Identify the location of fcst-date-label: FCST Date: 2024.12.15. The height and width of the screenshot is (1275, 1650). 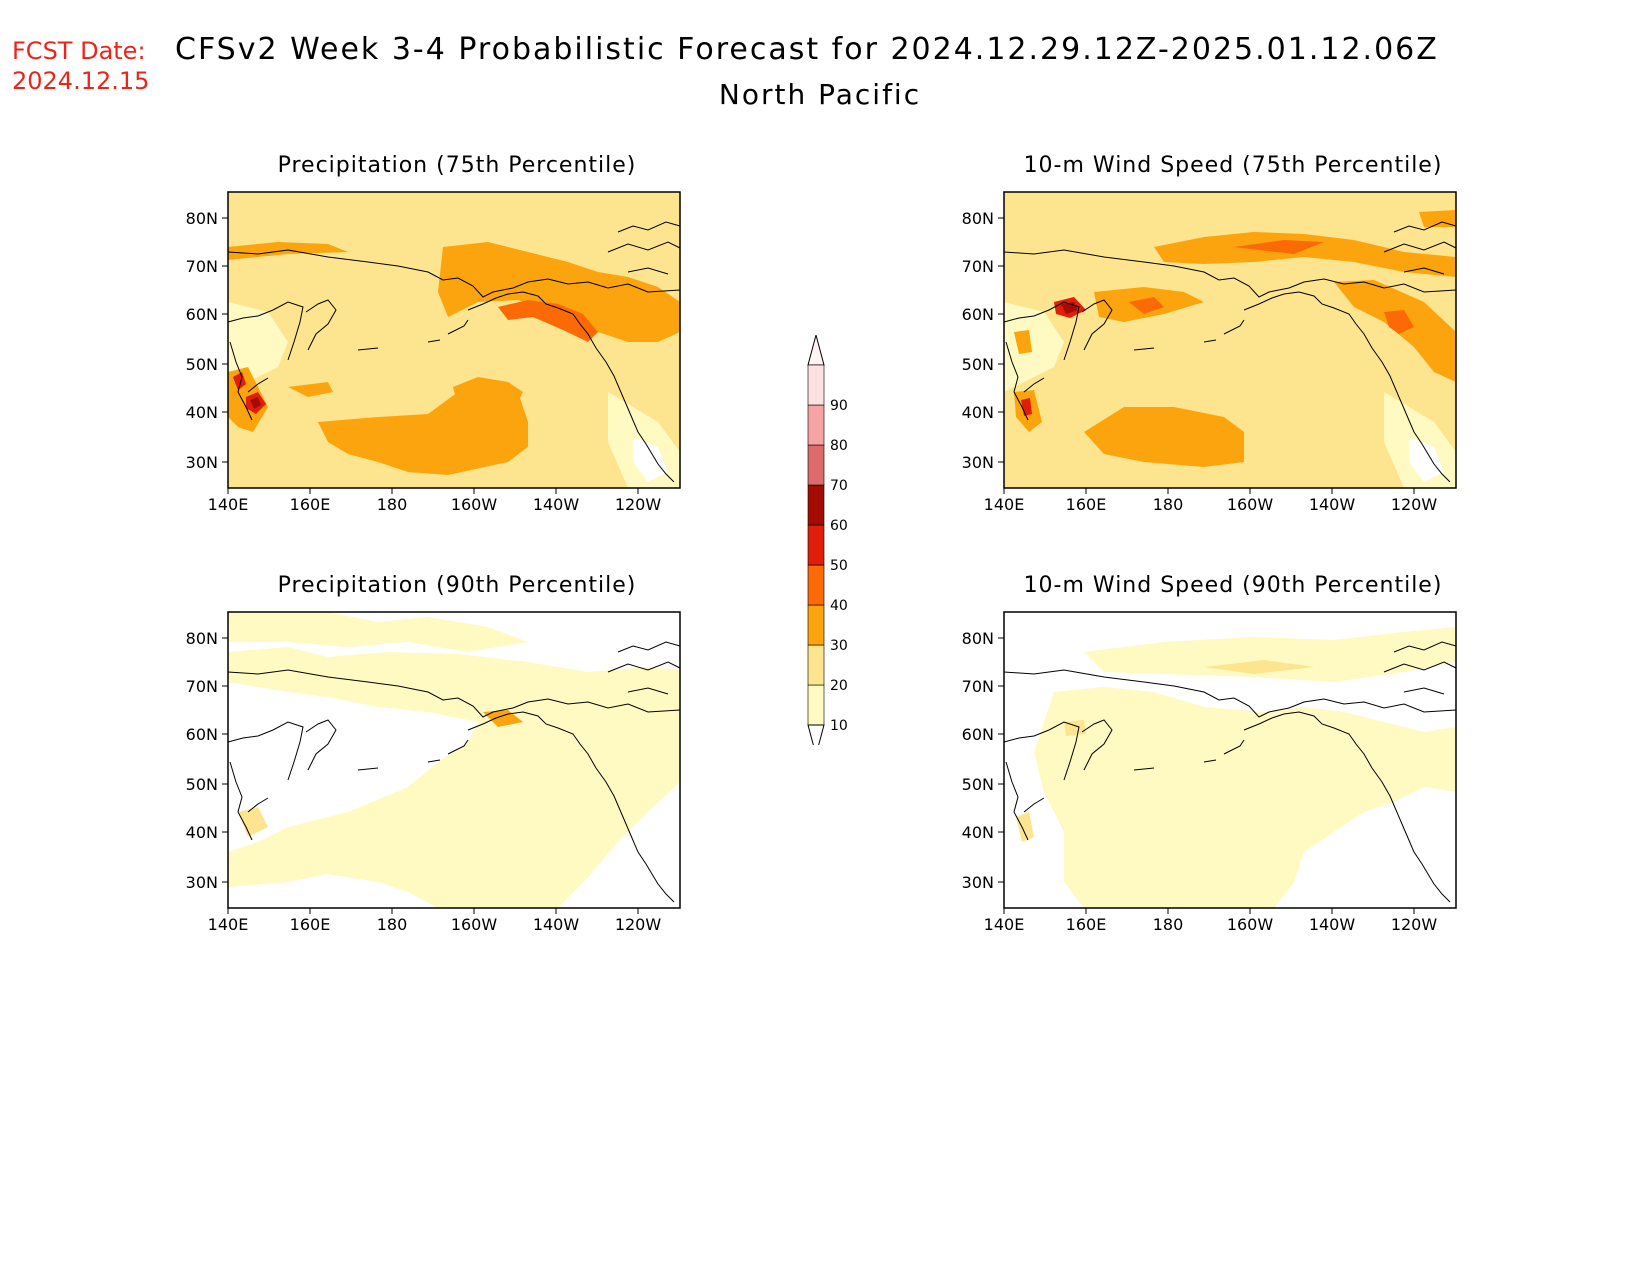
(80, 66).